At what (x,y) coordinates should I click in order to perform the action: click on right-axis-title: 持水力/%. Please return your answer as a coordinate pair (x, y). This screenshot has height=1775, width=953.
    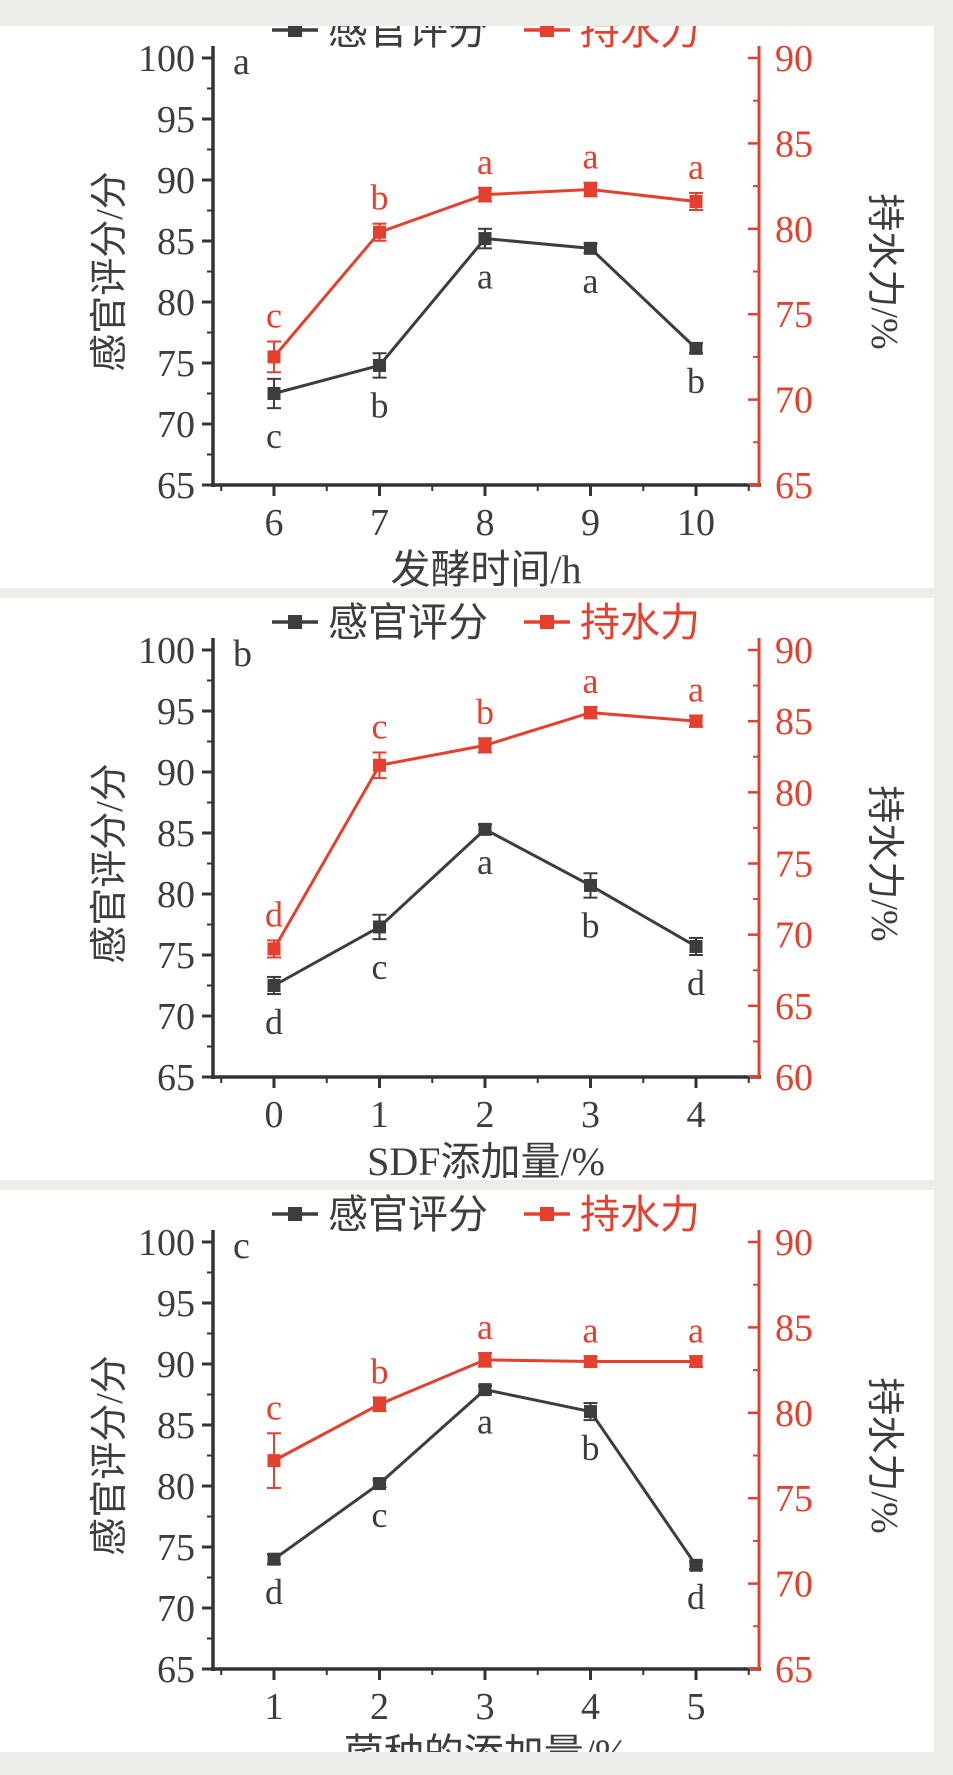
    Looking at the image, I should click on (884, 863).